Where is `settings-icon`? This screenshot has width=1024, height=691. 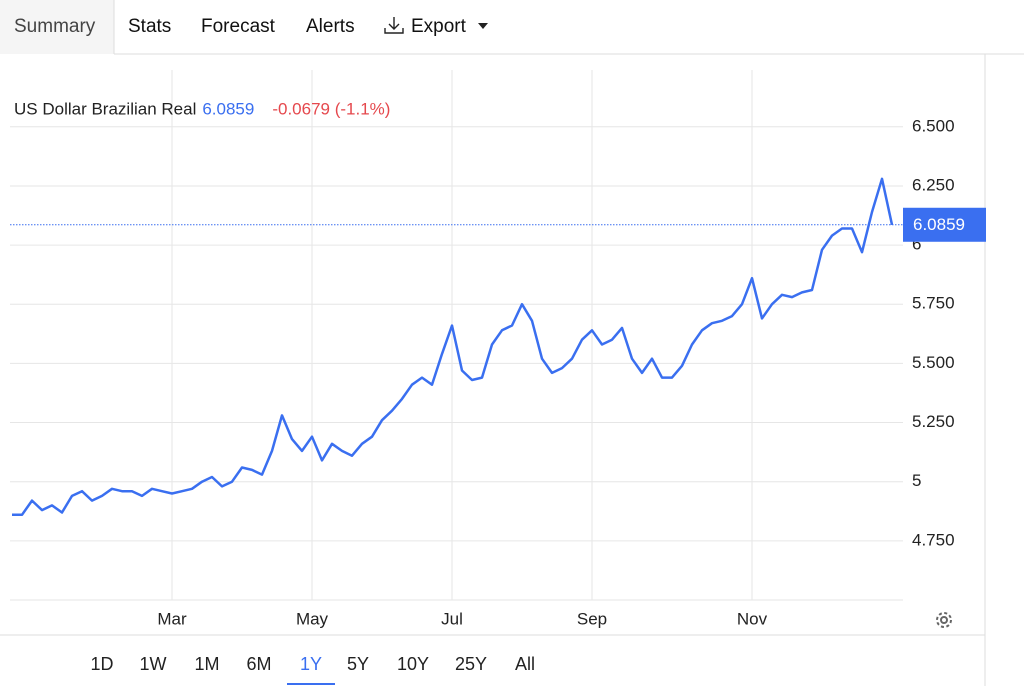 settings-icon is located at coordinates (944, 620).